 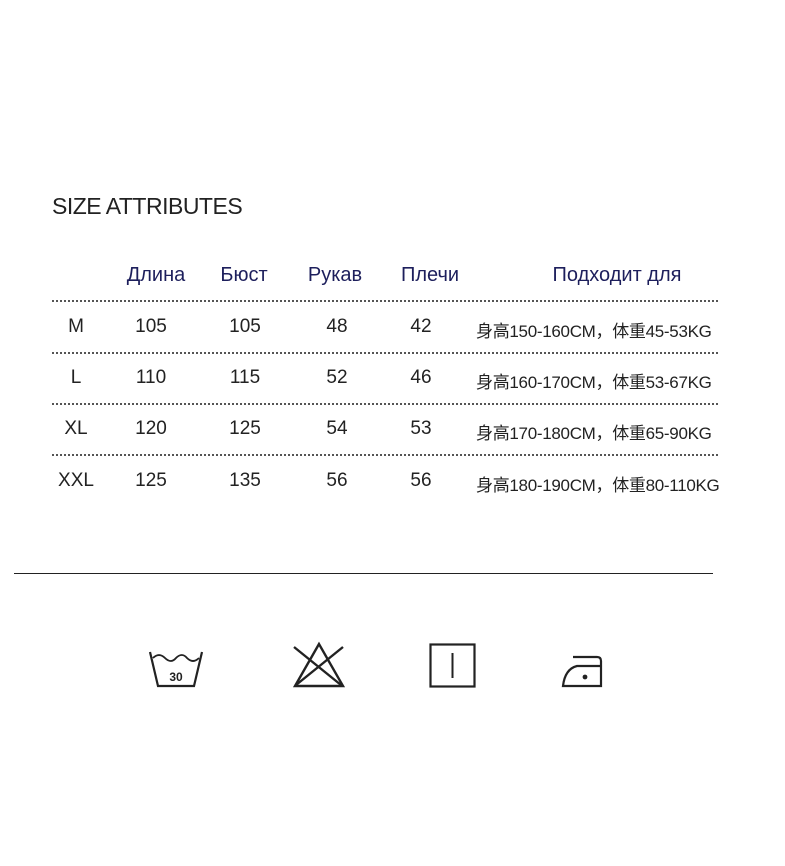 I want to click on cell-length: 105, so click(x=151, y=326).